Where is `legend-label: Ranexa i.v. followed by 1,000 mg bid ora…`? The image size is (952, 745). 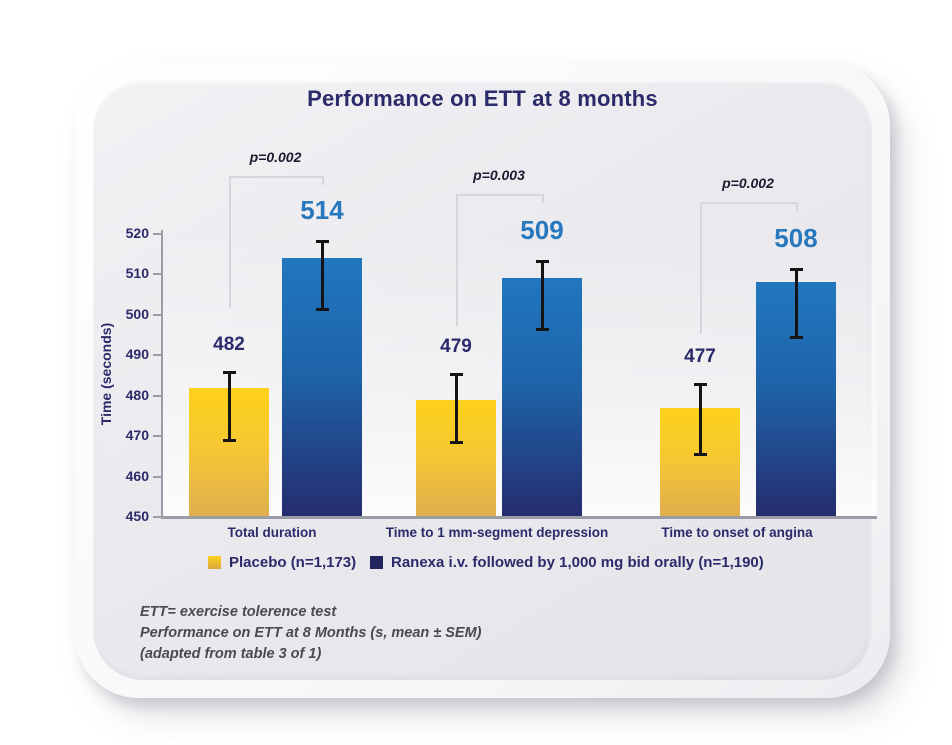 legend-label: Ranexa i.v. followed by 1,000 mg bid ora… is located at coordinates (577, 562).